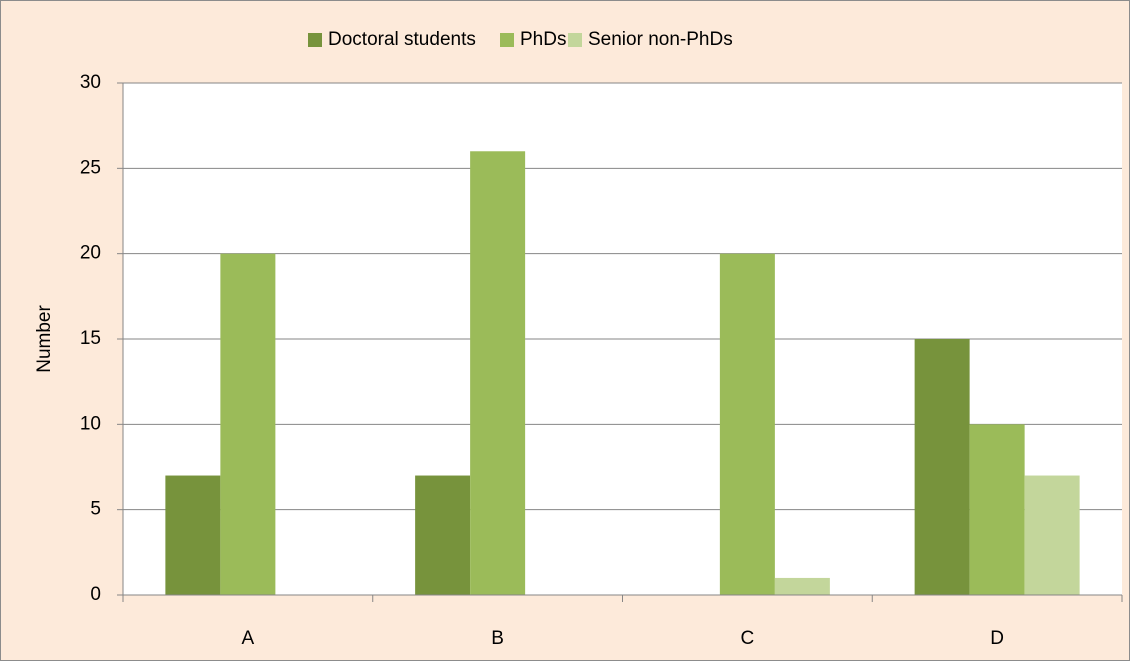 The width and height of the screenshot is (1130, 661). What do you see at coordinates (748, 638) in the screenshot?
I see `x-tick-label: C` at bounding box center [748, 638].